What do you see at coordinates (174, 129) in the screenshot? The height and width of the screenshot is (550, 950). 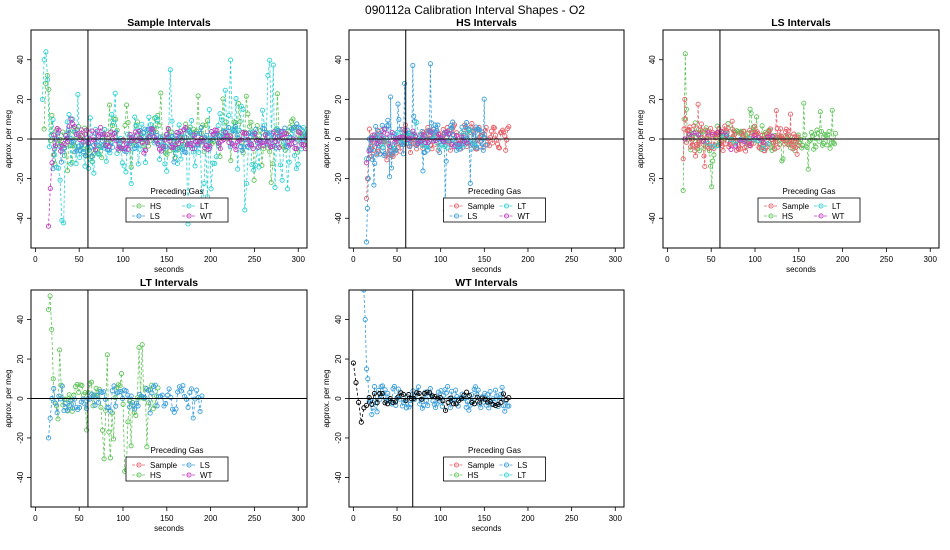 I see `series-hs` at bounding box center [174, 129].